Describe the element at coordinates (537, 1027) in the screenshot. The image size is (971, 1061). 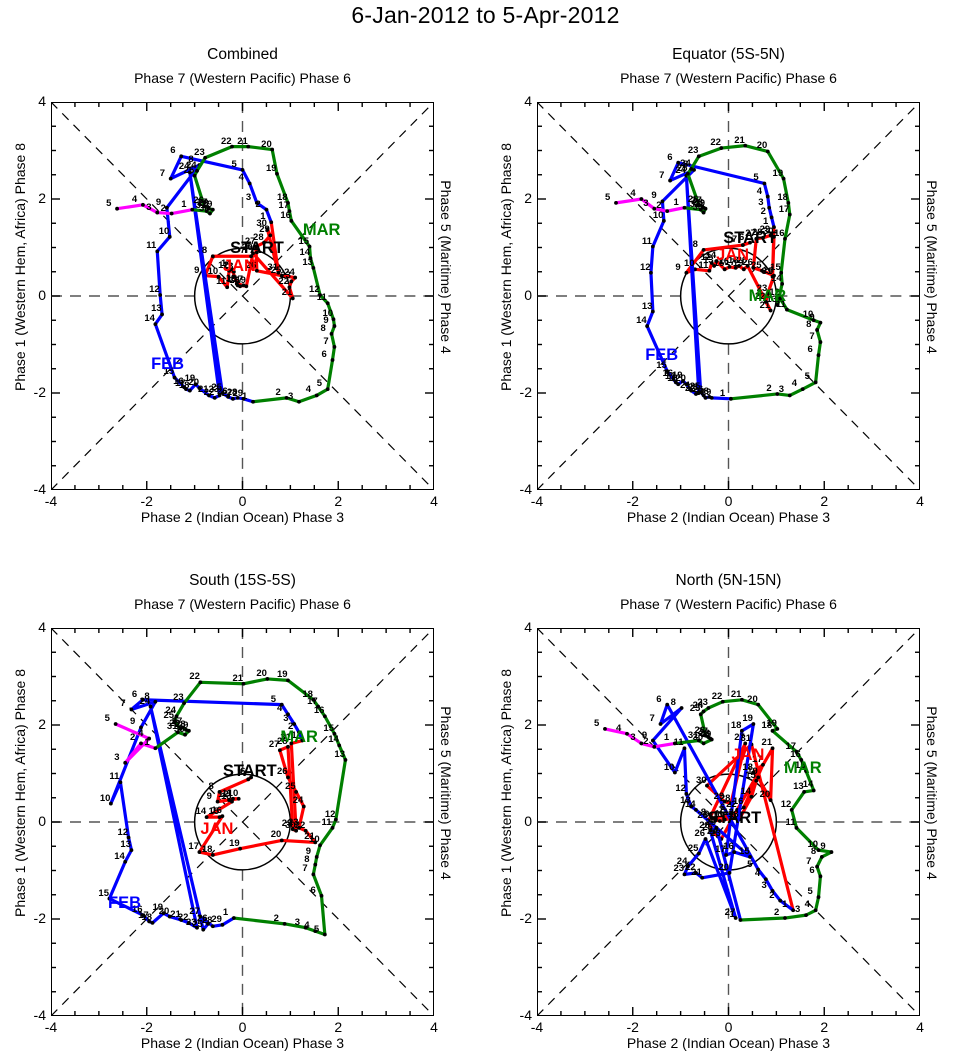
I see `x-tick--4: -4` at that location.